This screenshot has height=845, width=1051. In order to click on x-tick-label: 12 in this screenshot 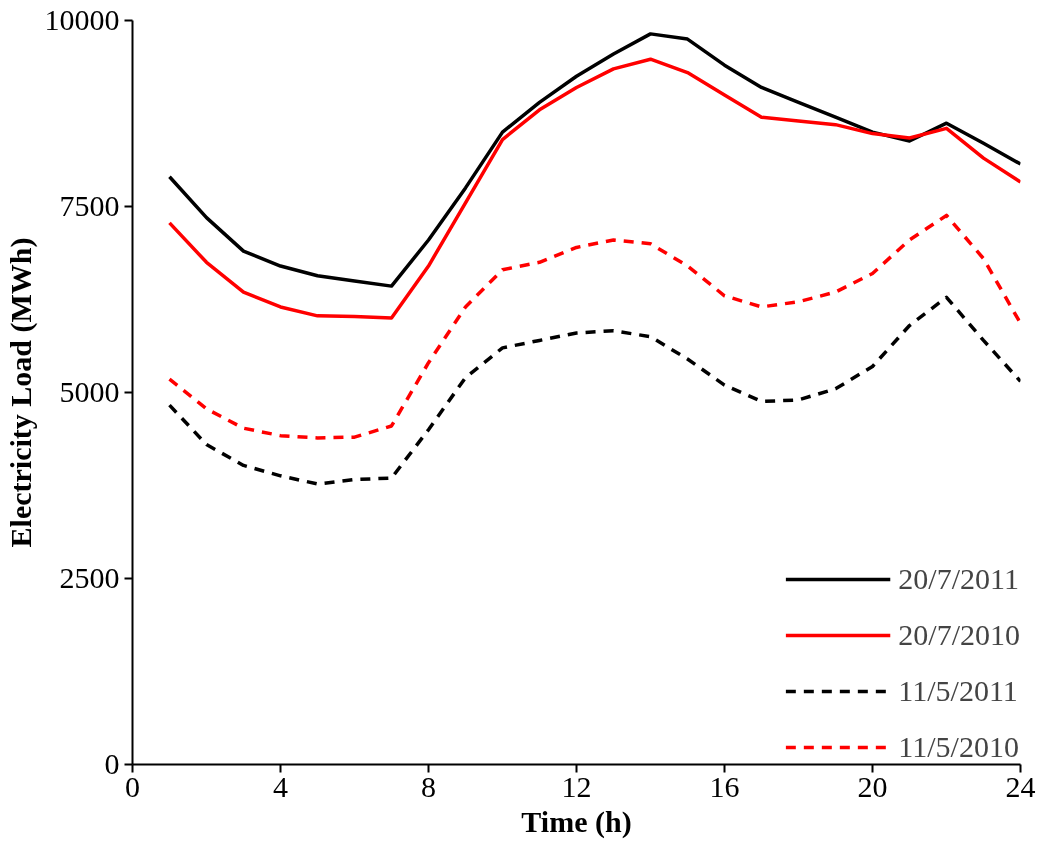, I will do `click(576, 786)`.